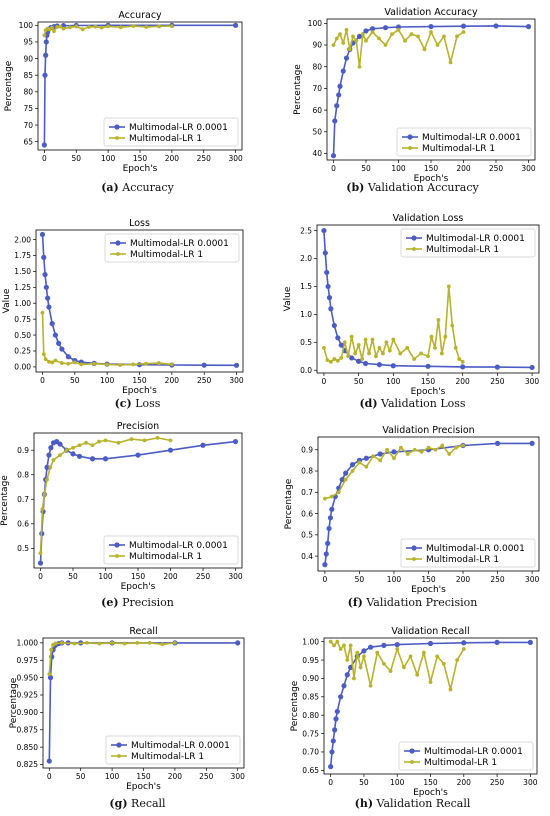  I want to click on y-tick-label: 1.25, so click(22, 287).